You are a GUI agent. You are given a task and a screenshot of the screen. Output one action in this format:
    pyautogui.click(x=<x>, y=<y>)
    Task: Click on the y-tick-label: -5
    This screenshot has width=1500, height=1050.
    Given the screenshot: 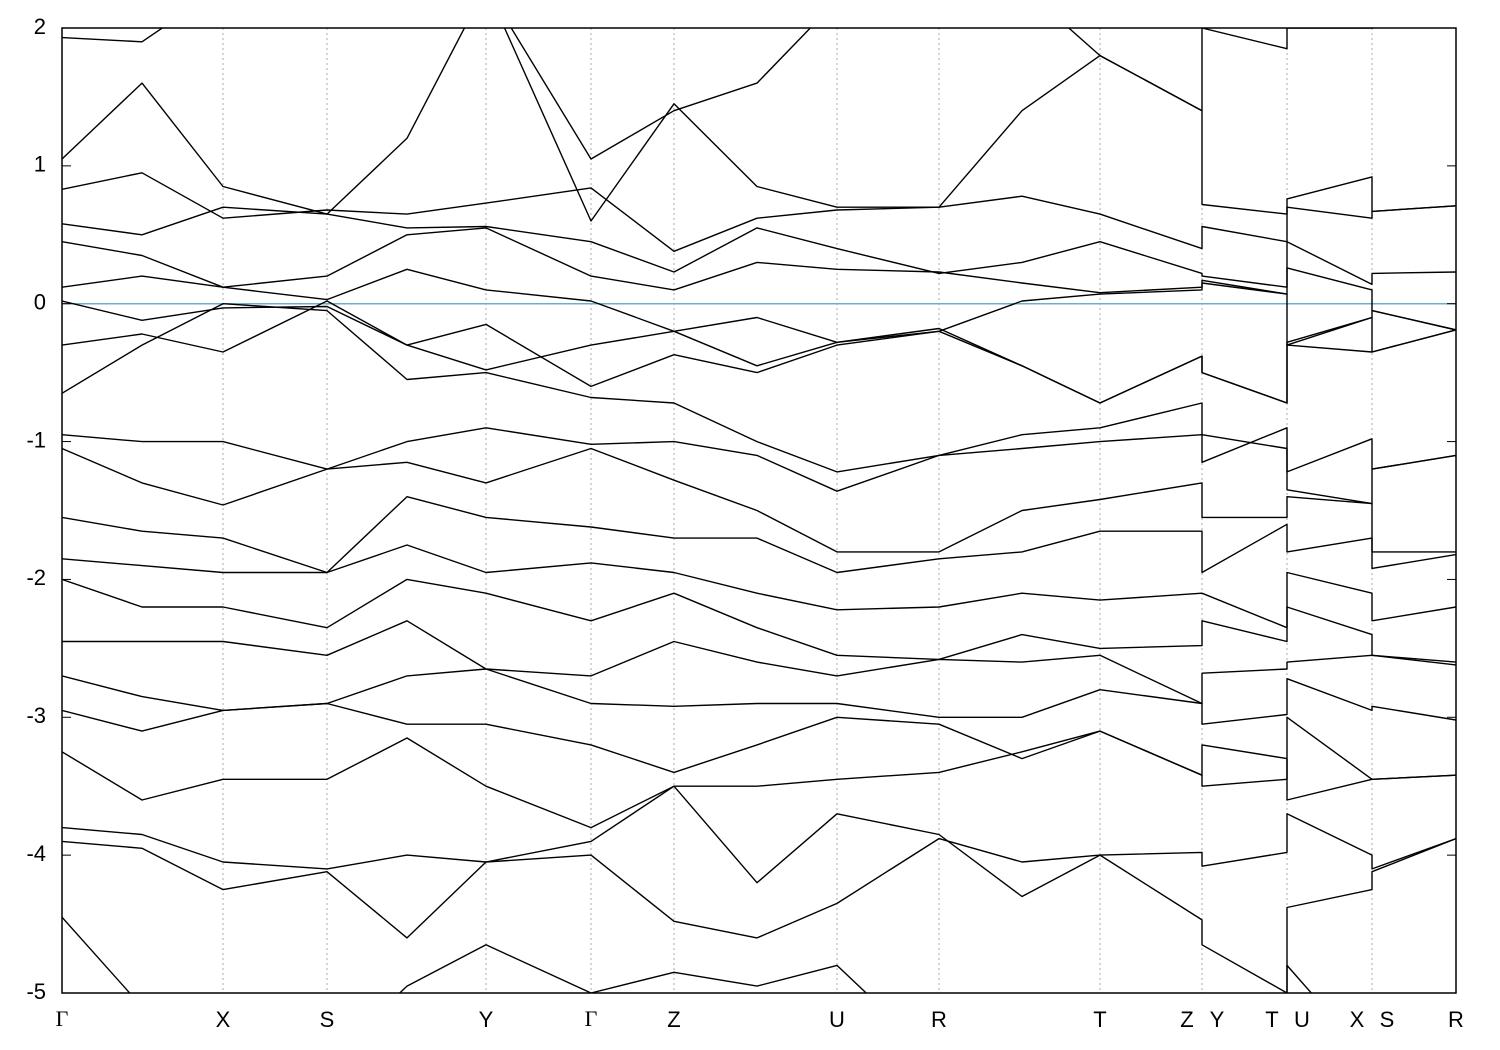 What is the action you would take?
    pyautogui.click(x=36, y=991)
    